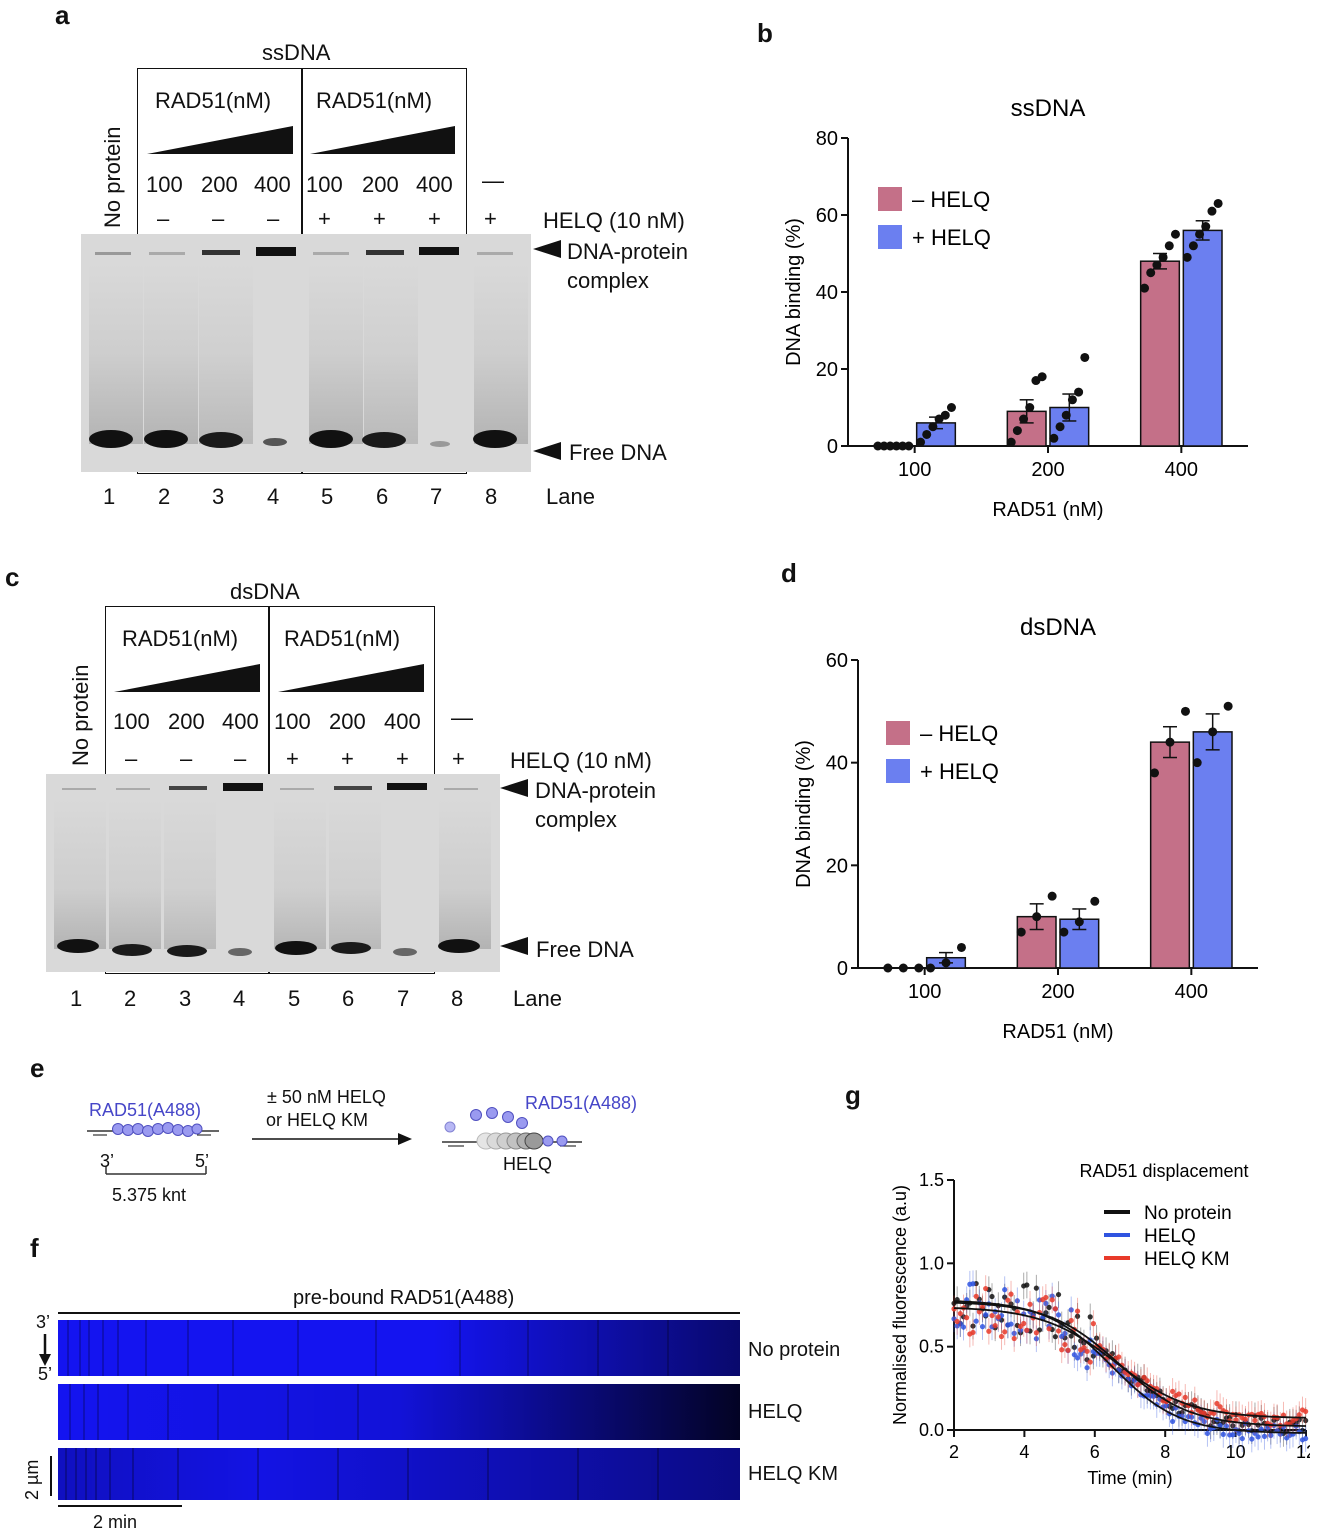 The width and height of the screenshot is (1320, 1535). Describe the element at coordinates (457, 998) in the screenshot. I see `gel-c-lane-8: 8` at that location.